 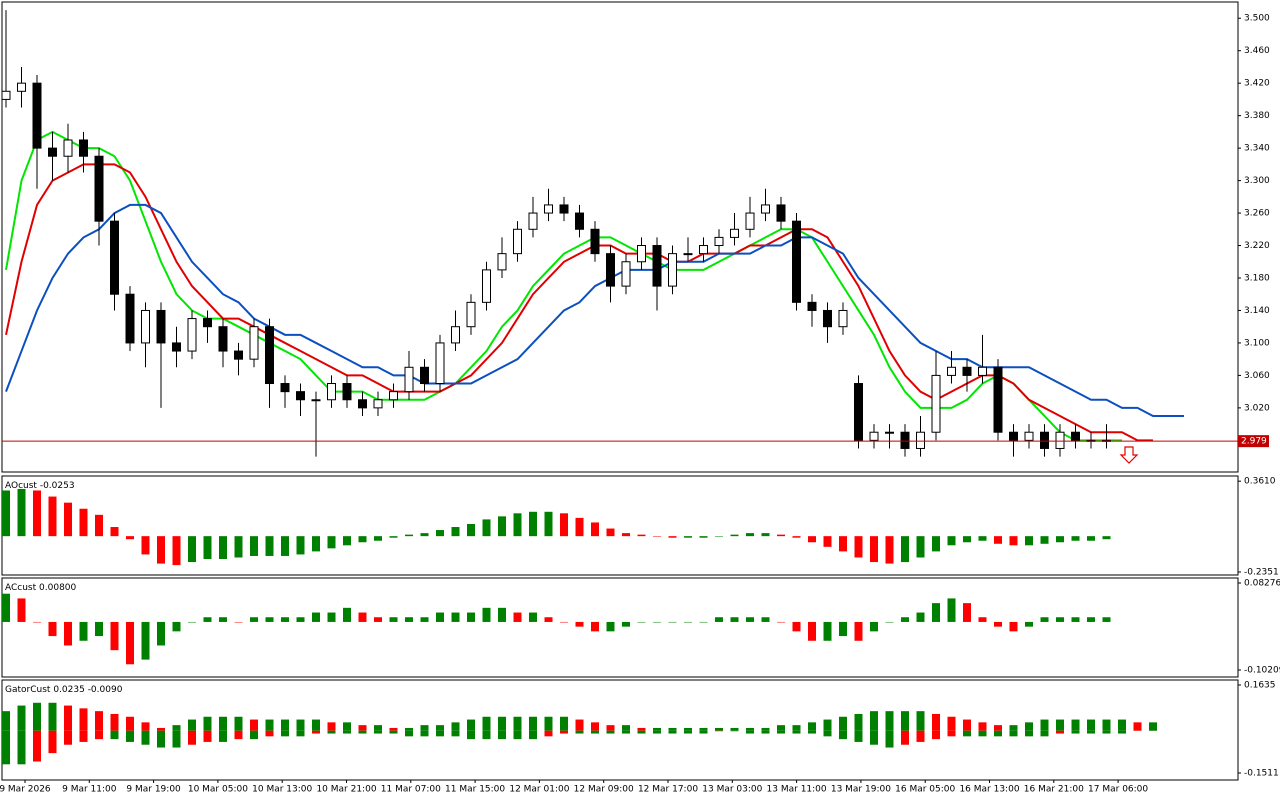 I want to click on y-tick-label: 3.340, so click(x=1257, y=149).